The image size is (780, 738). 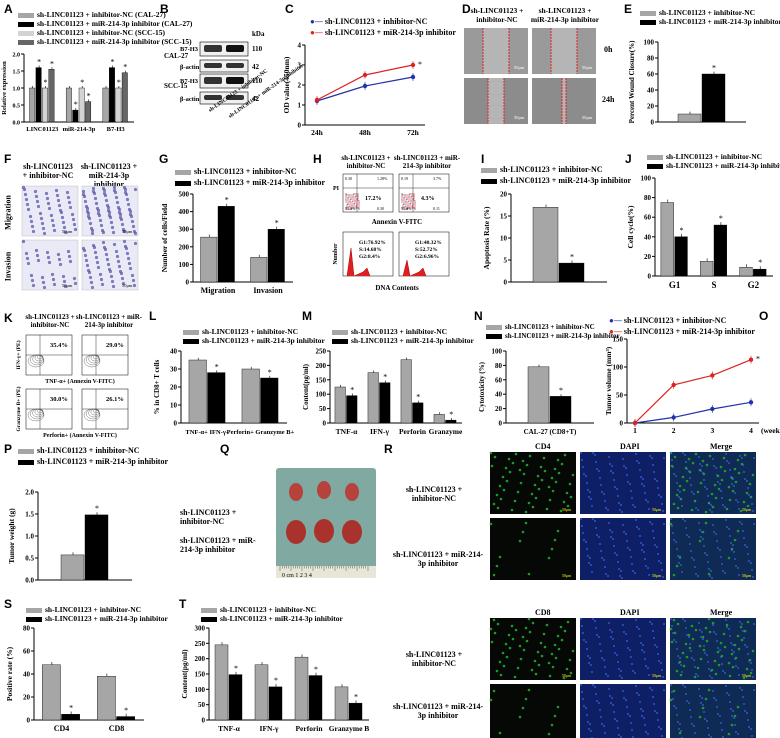 I want to click on y-tick-label: 80, so click(x=651, y=59).